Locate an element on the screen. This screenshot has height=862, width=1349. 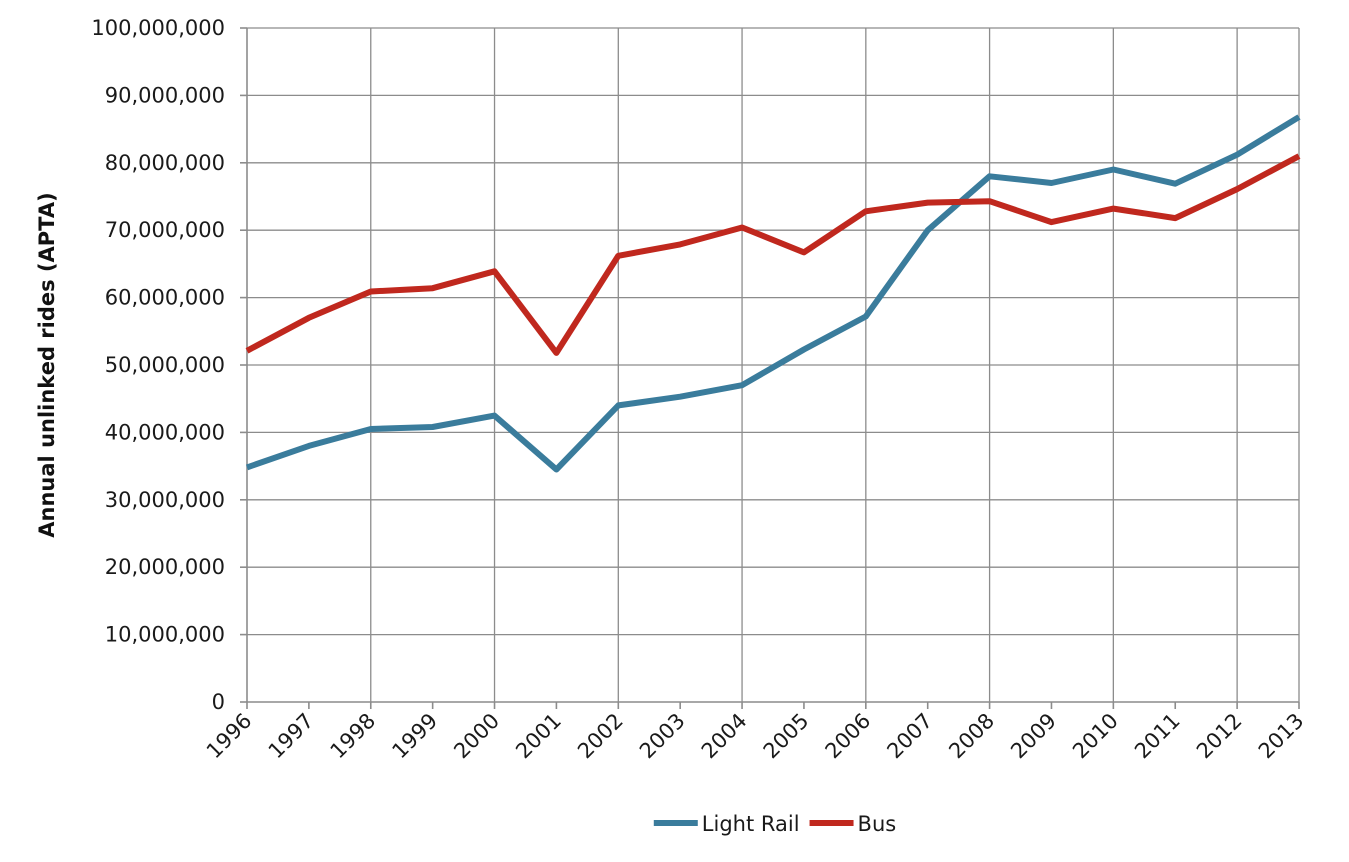
x-tick-label: 1996 is located at coordinates (229, 736).